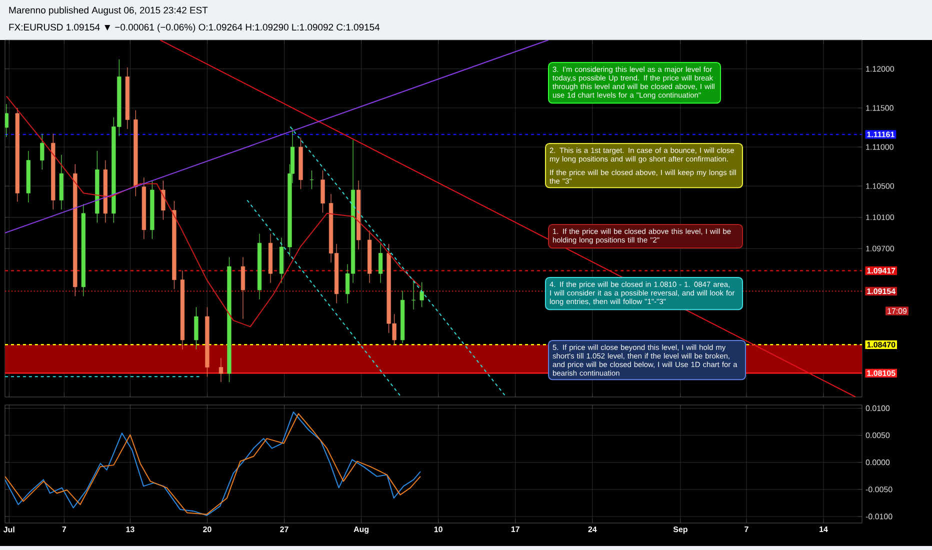 This screenshot has width=932, height=550. Describe the element at coordinates (108, 11) in the screenshot. I see `chart-subtitle: Marenno published August 06, 2015 23:42 EST` at that location.